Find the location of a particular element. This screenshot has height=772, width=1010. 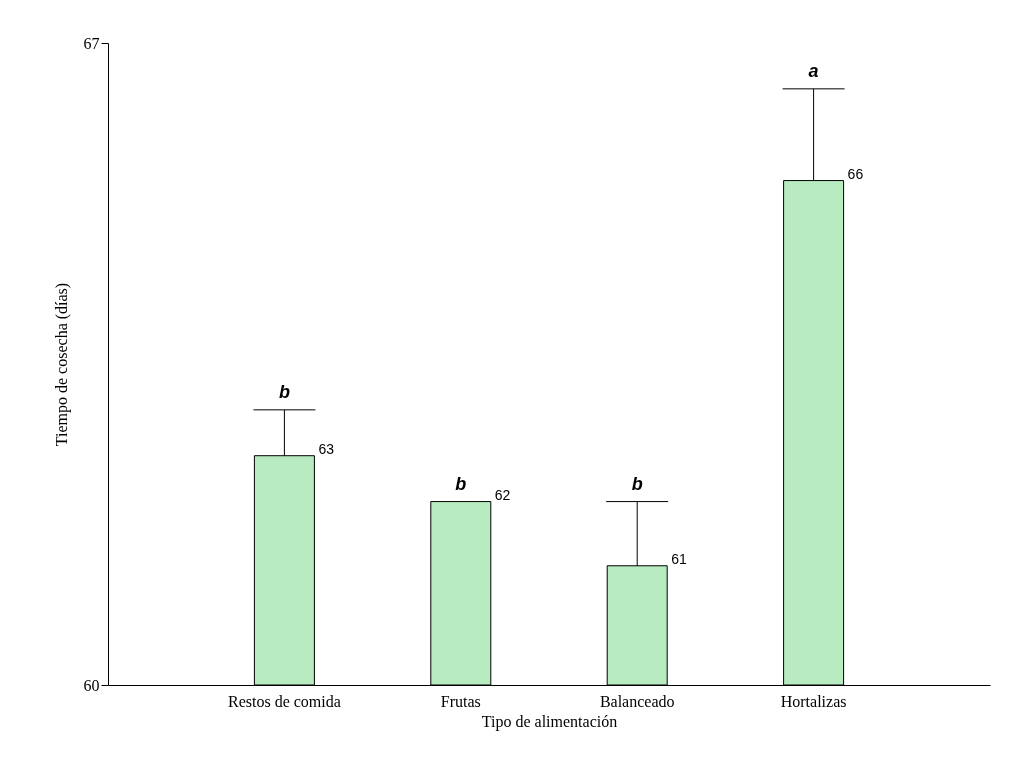

data-label: 66 is located at coordinates (855, 173).